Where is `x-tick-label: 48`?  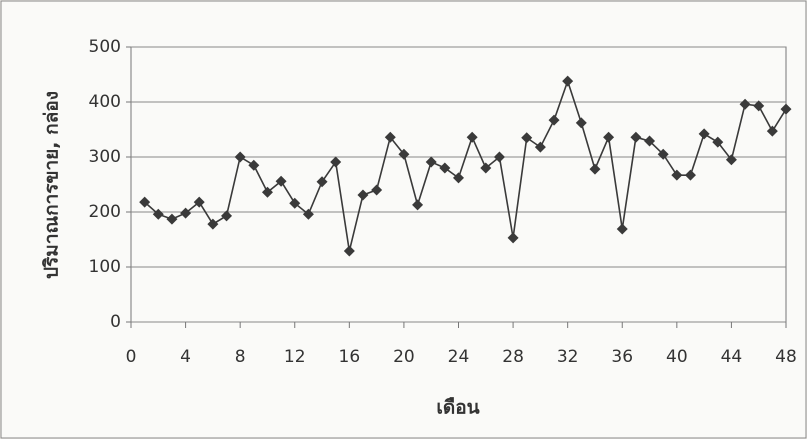 x-tick-label: 48 is located at coordinates (786, 357).